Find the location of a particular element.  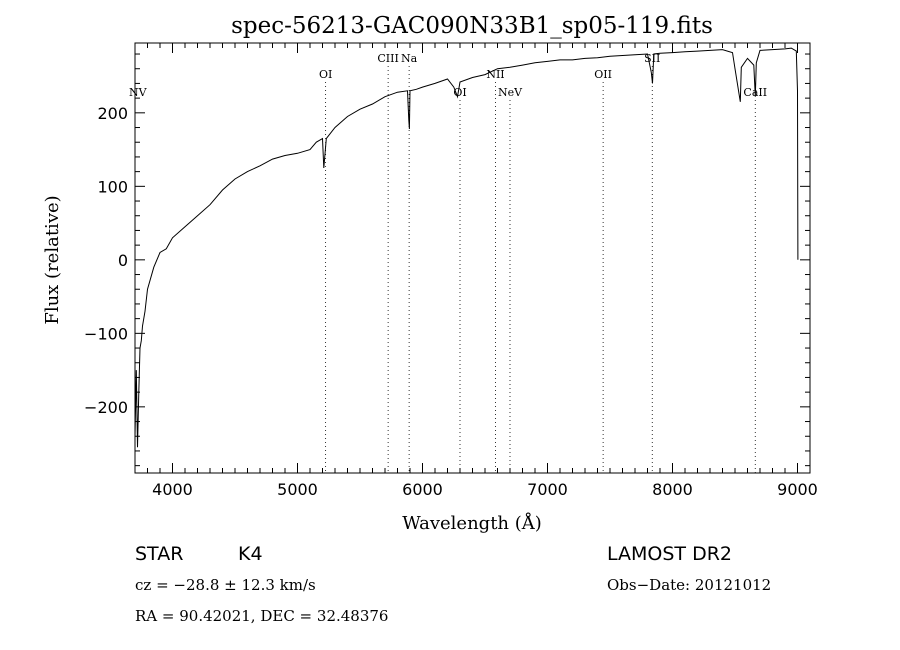

spectral-line-label: CIII is located at coordinates (387, 58).